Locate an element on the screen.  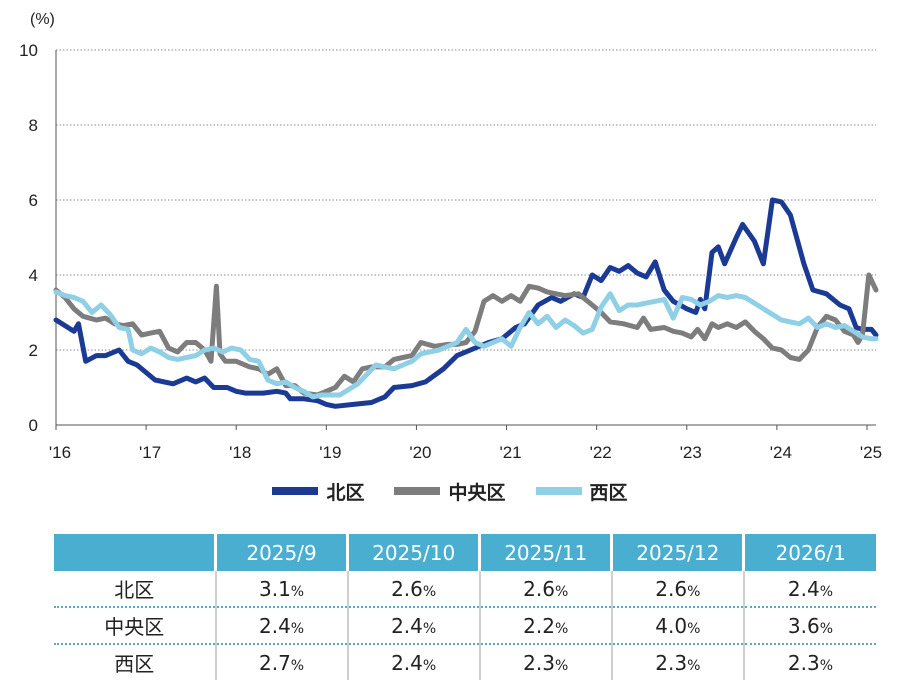
row-label: 中央区 is located at coordinates (135, 626).